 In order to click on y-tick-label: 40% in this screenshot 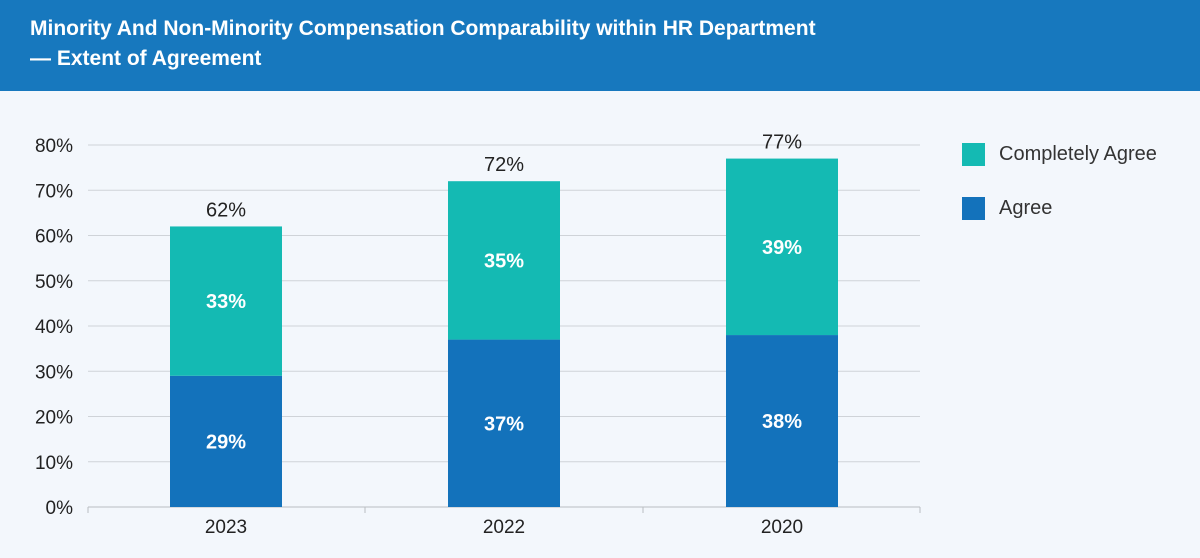, I will do `click(54, 327)`.